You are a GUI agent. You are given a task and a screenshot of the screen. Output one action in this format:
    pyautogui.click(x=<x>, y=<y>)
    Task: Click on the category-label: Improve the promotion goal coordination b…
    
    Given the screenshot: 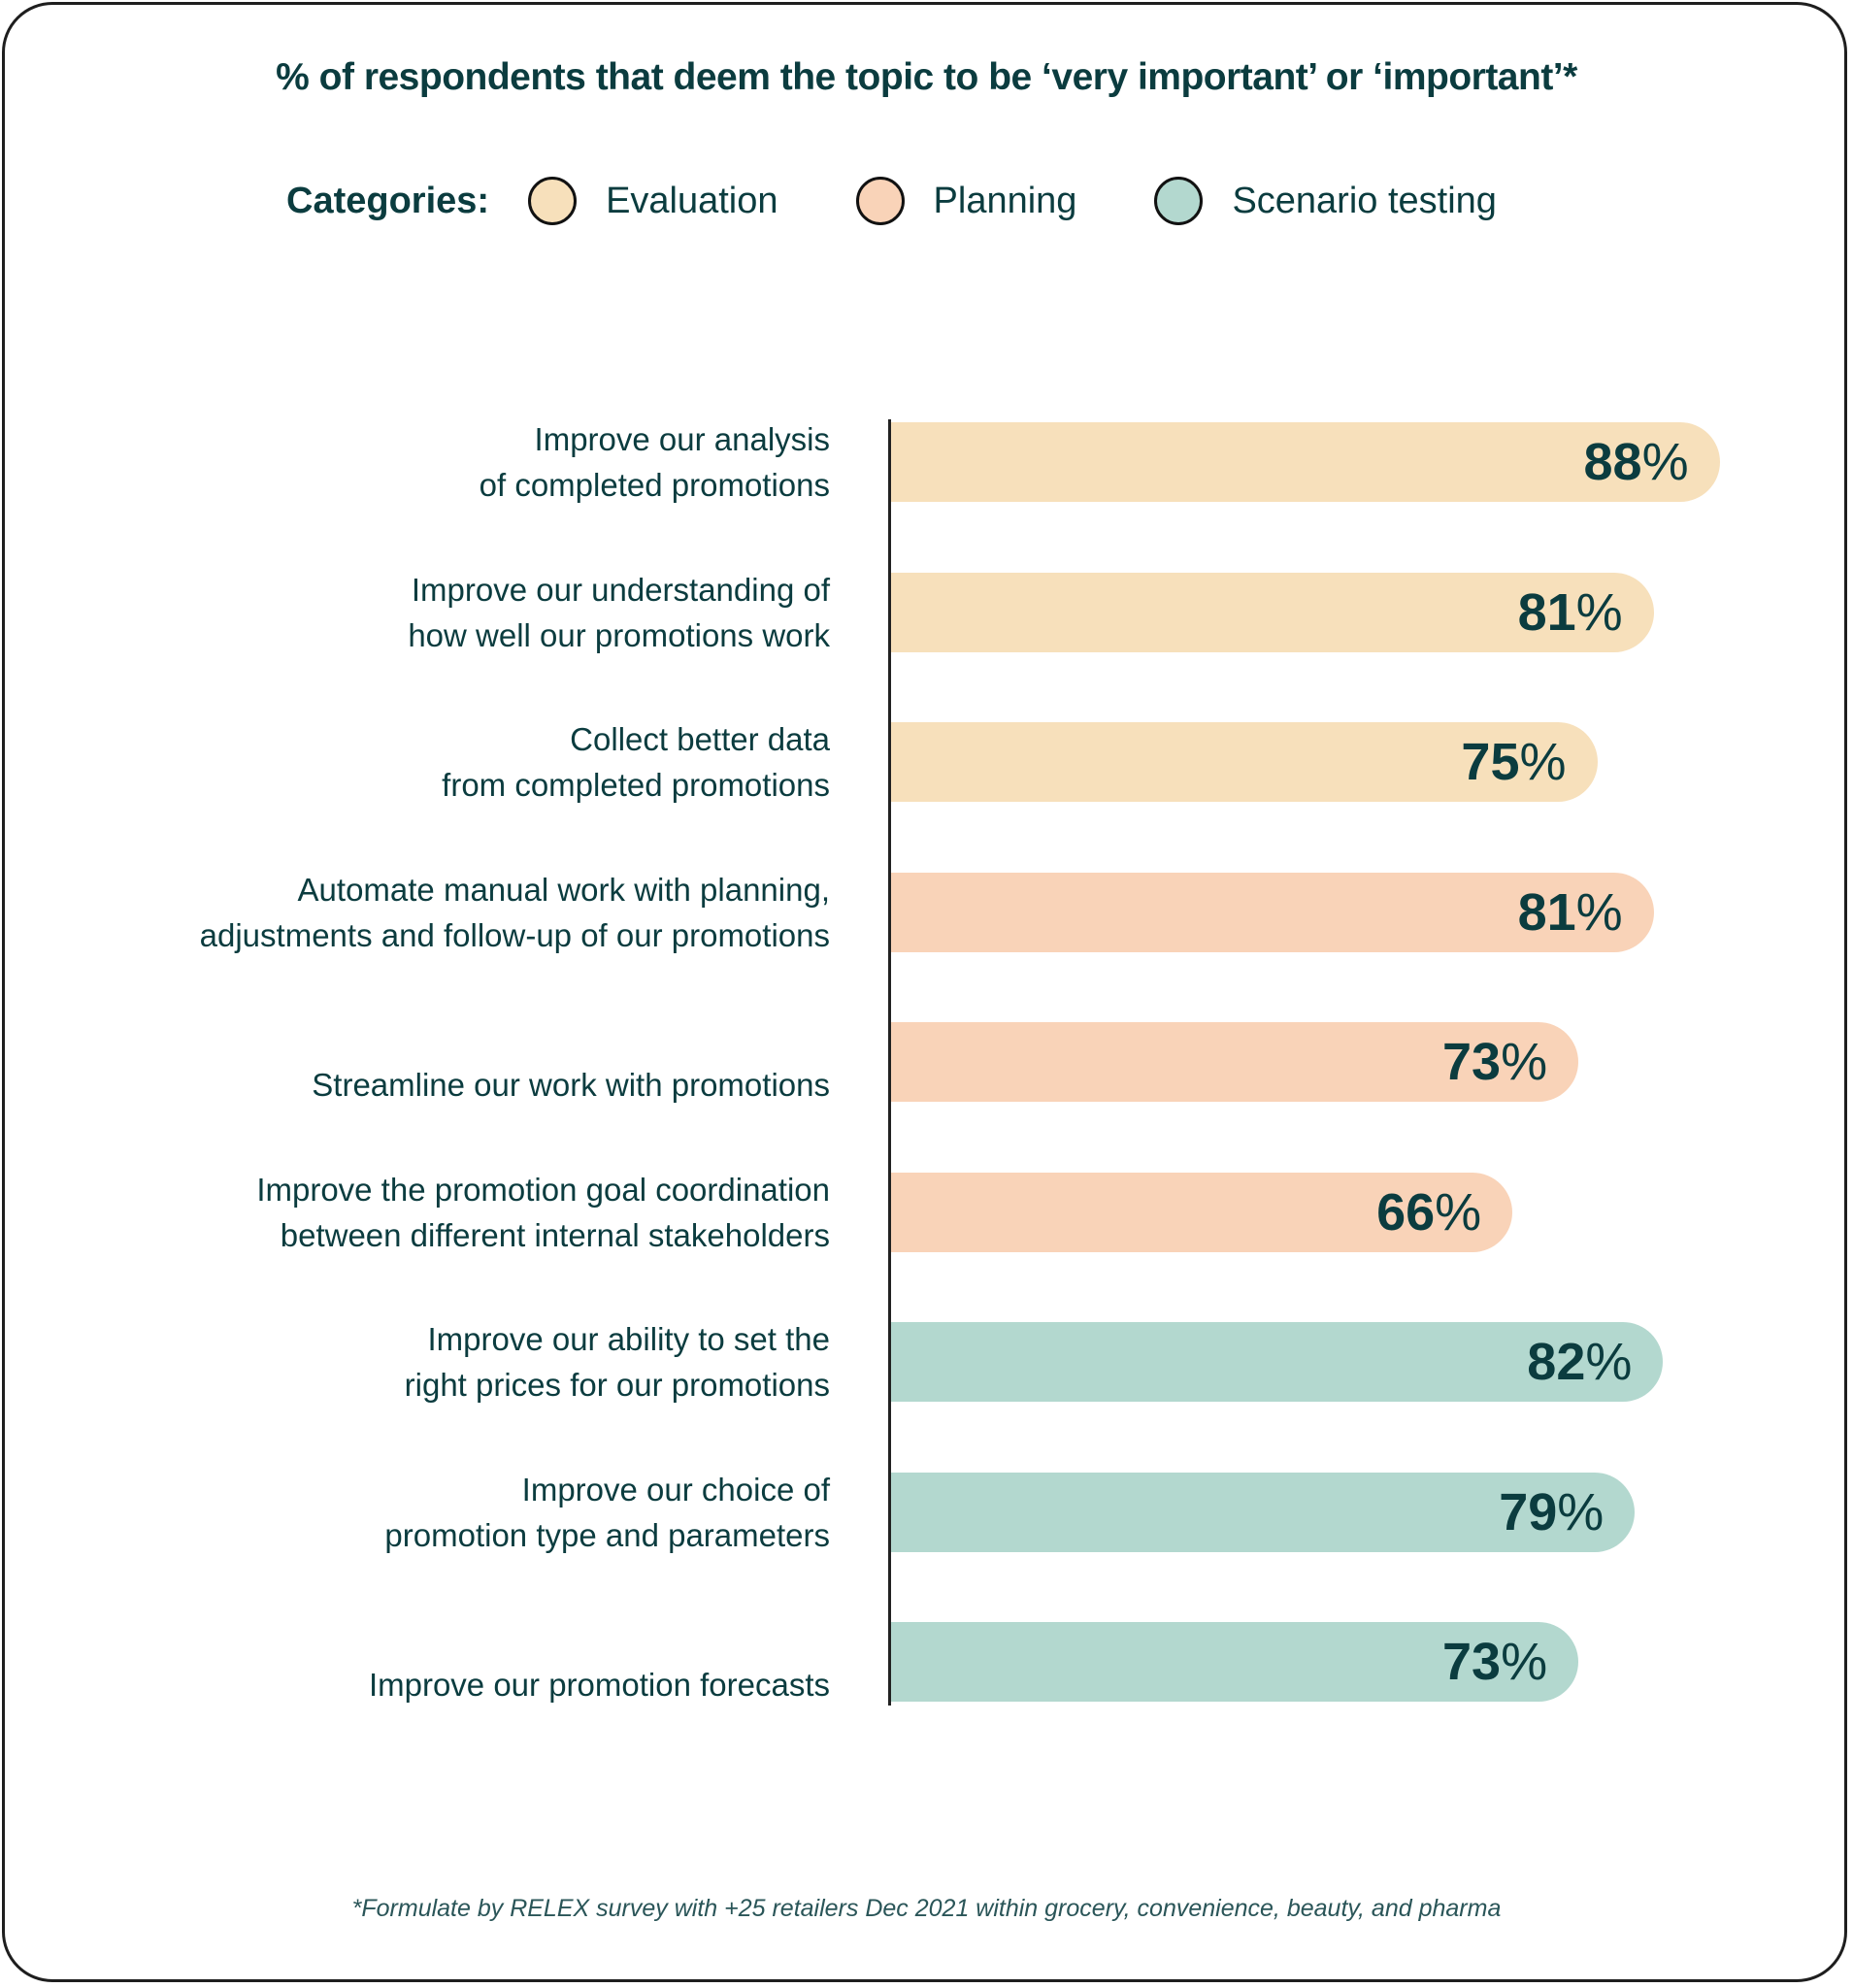 What is the action you would take?
    pyautogui.click(x=444, y=1213)
    